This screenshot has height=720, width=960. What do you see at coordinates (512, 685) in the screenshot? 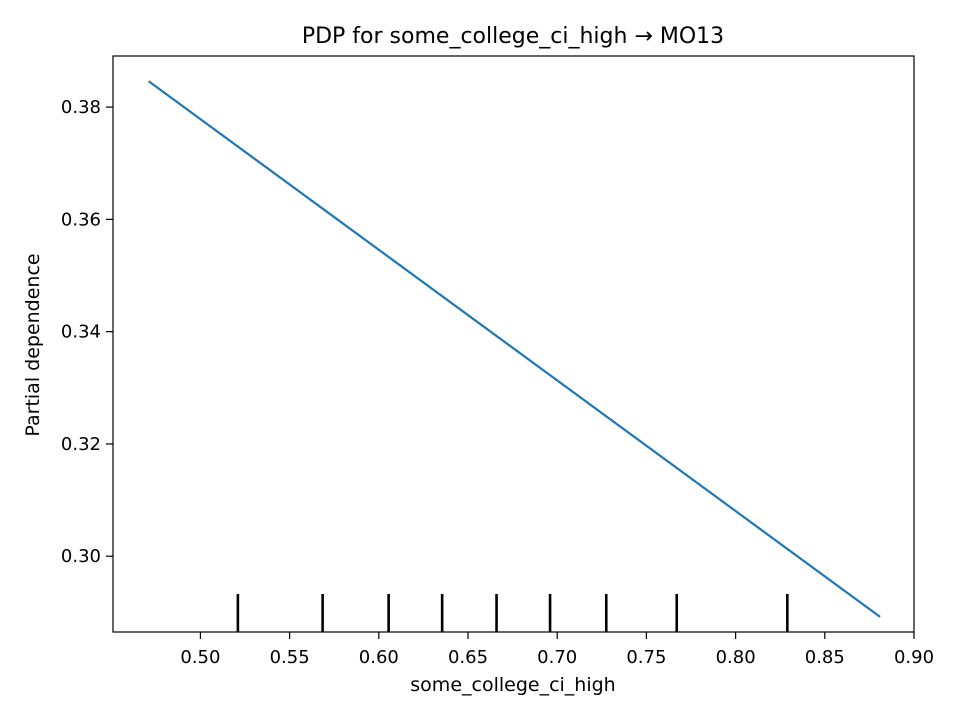
I see `x-axis-label: some_college_ci_high` at bounding box center [512, 685].